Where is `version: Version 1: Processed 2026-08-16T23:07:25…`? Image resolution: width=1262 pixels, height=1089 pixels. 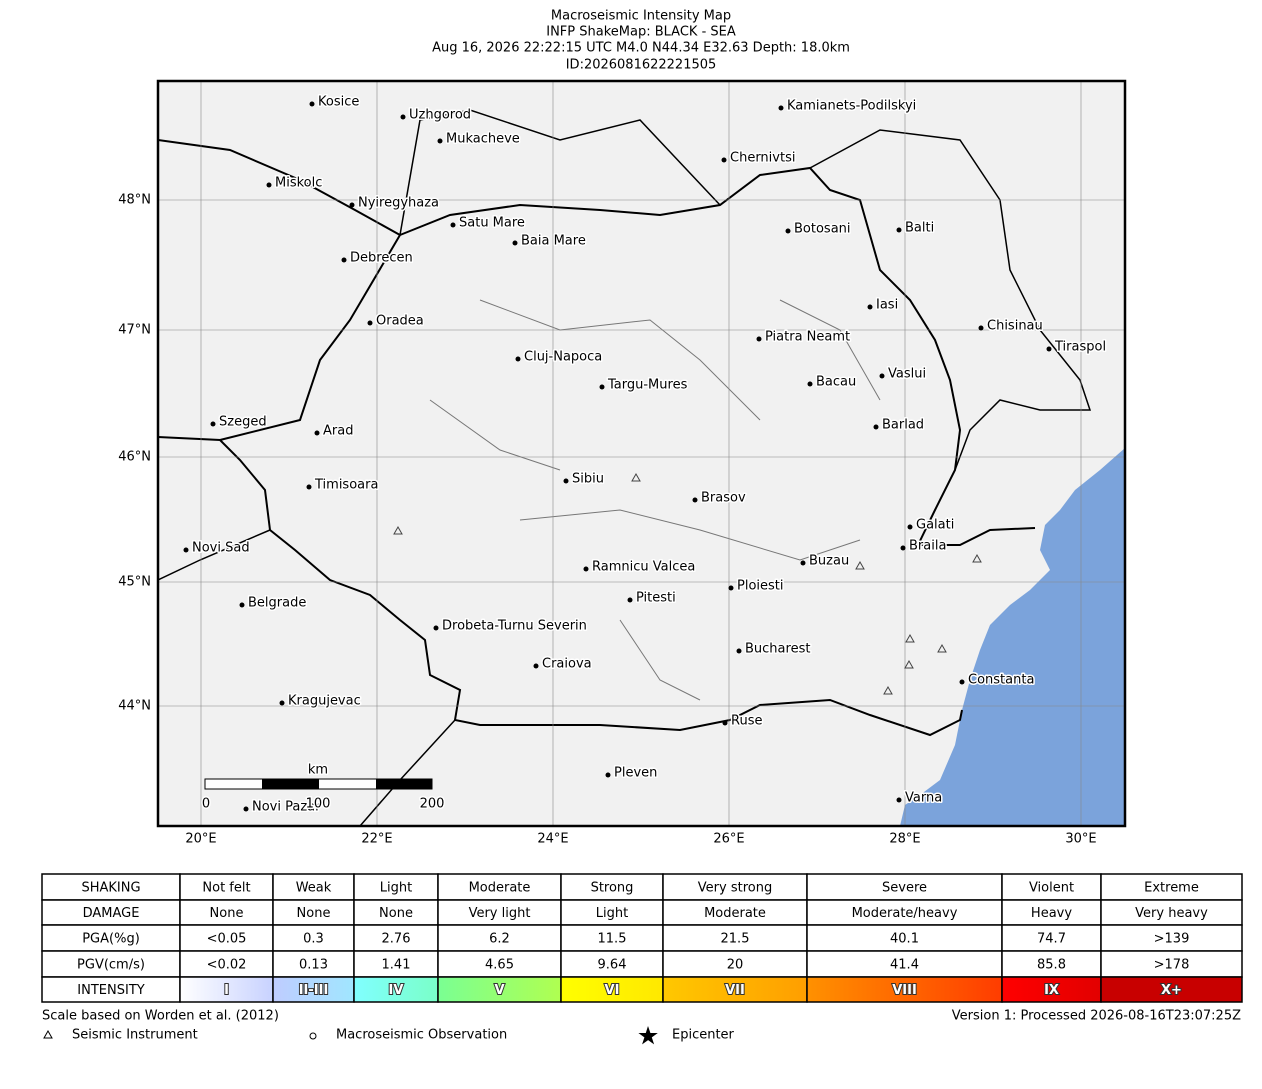 version: Version 1: Processed 2026-08-16T23:07:25… is located at coordinates (1096, 1016).